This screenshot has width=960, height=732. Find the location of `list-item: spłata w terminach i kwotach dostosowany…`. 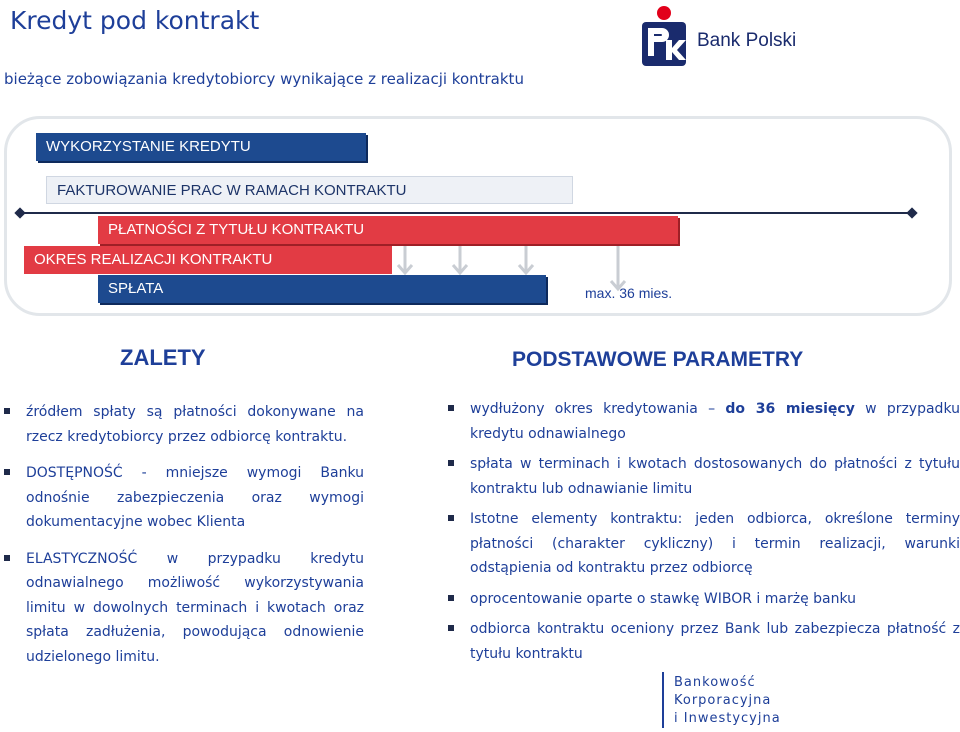

list-item: spłata w terminach i kwotach dostosowany… is located at coordinates (704, 476).